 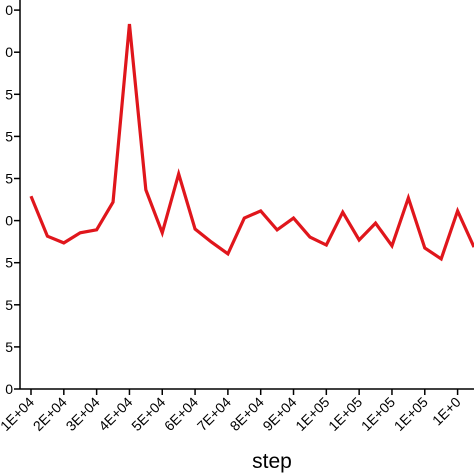 I want to click on x-tick-label: 2E+04, so click(x=50, y=414).